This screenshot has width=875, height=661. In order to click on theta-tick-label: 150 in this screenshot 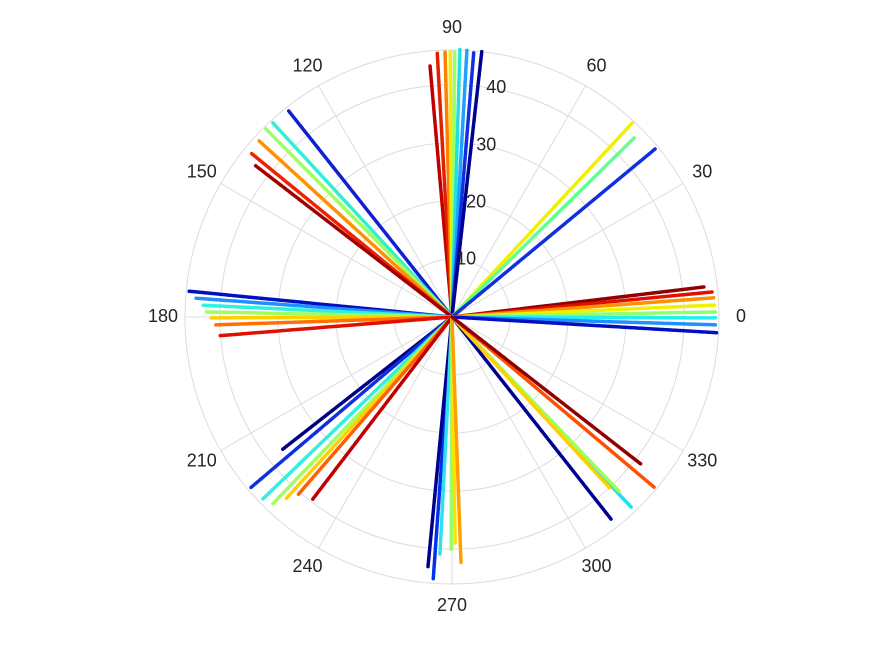, I will do `click(202, 171)`.